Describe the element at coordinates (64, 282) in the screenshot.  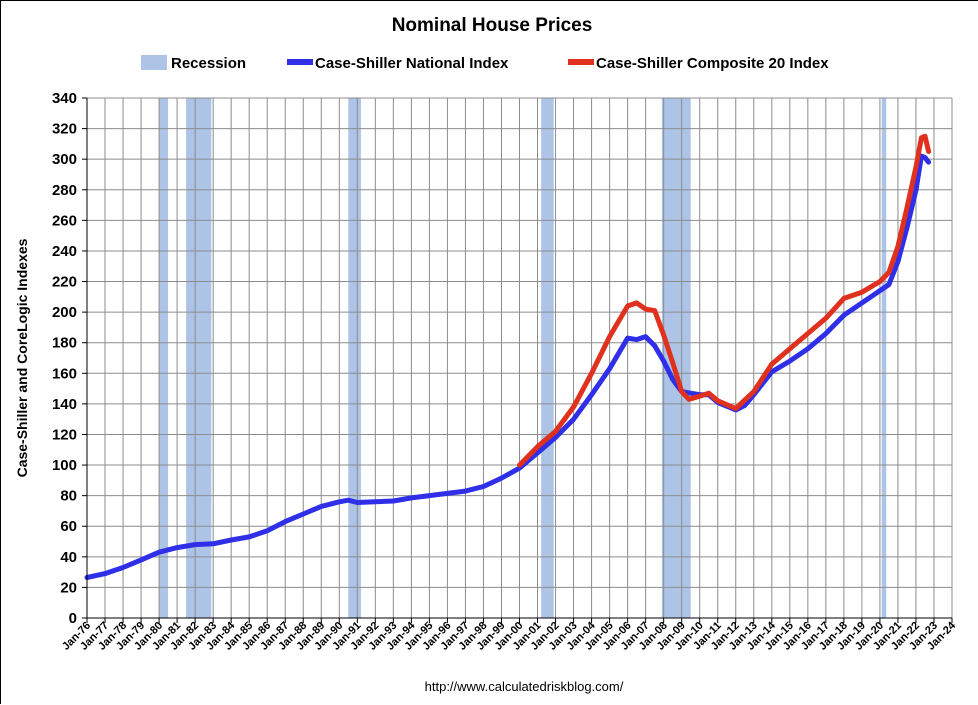
I see `y-tick-label-11: 220` at that location.